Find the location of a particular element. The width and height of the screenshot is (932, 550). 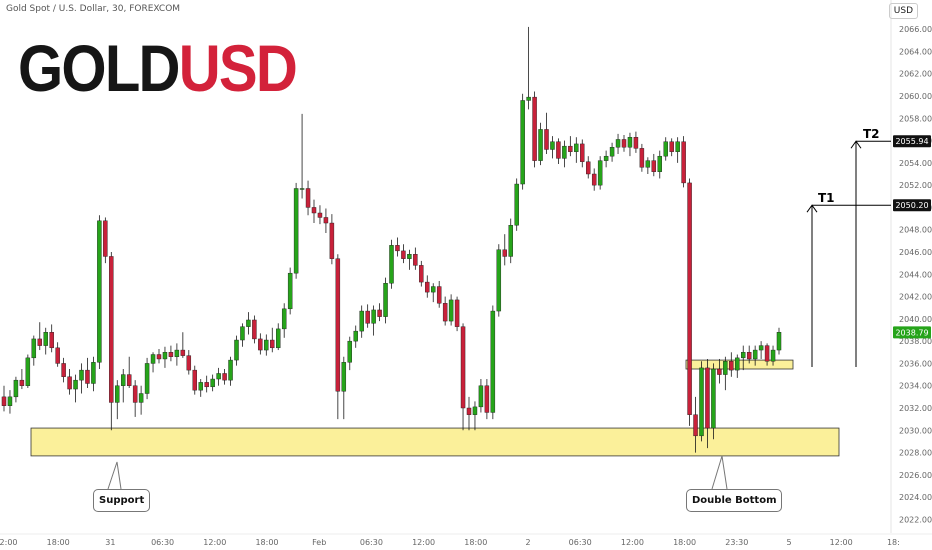

x-tick-label: 12:00 is located at coordinates (9, 542).